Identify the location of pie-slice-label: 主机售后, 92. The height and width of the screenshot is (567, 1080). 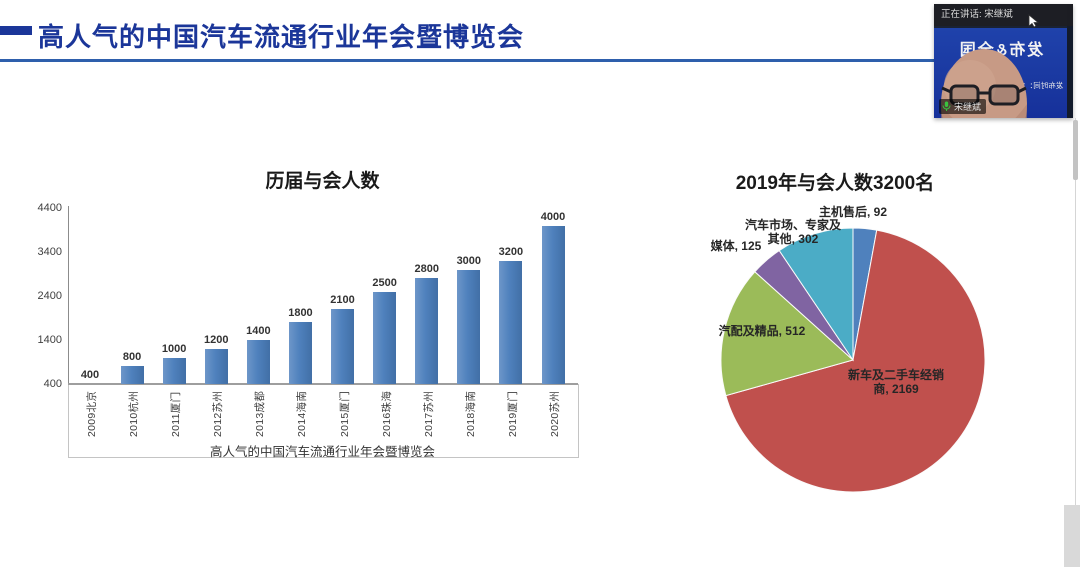
(853, 212).